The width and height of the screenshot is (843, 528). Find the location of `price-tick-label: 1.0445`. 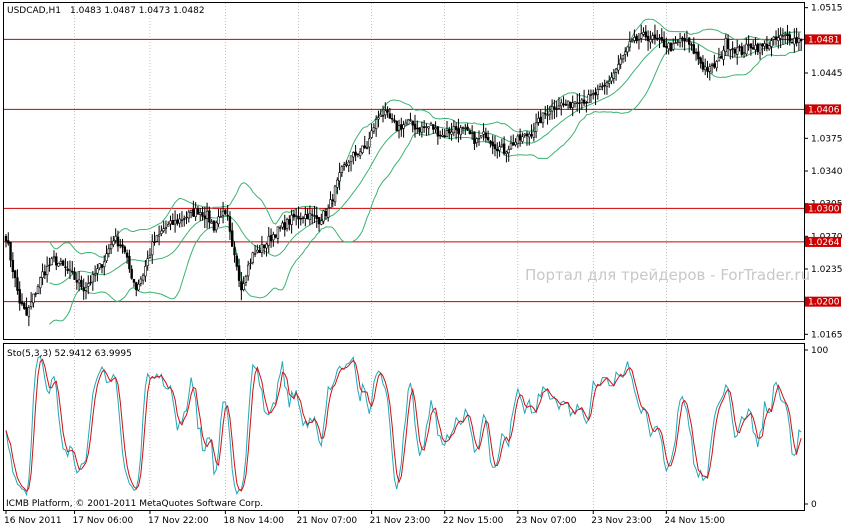

price-tick-label: 1.0445 is located at coordinates (827, 74).